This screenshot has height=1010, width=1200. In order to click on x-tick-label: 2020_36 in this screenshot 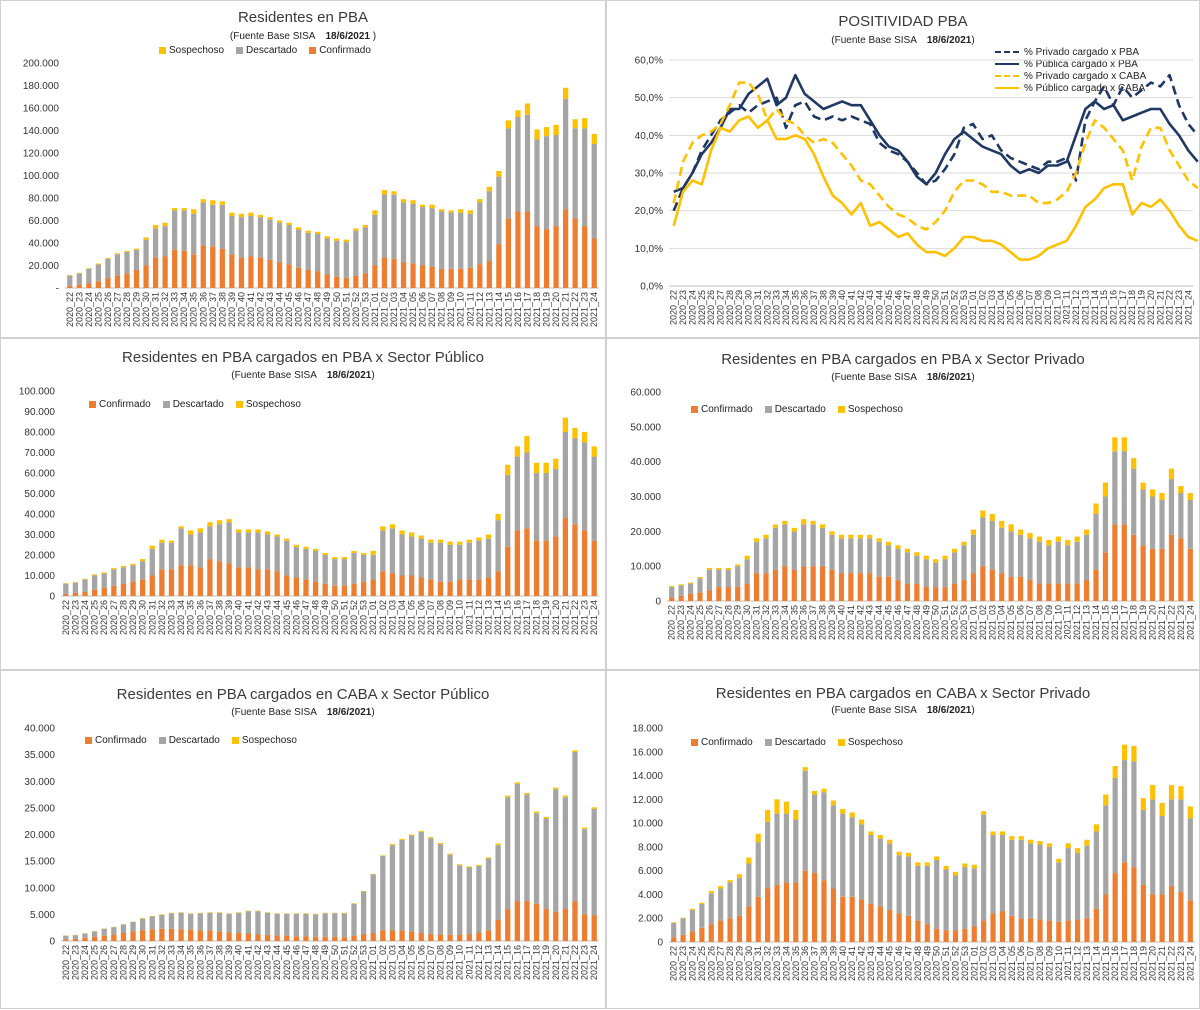, I will do `click(203, 309)`.